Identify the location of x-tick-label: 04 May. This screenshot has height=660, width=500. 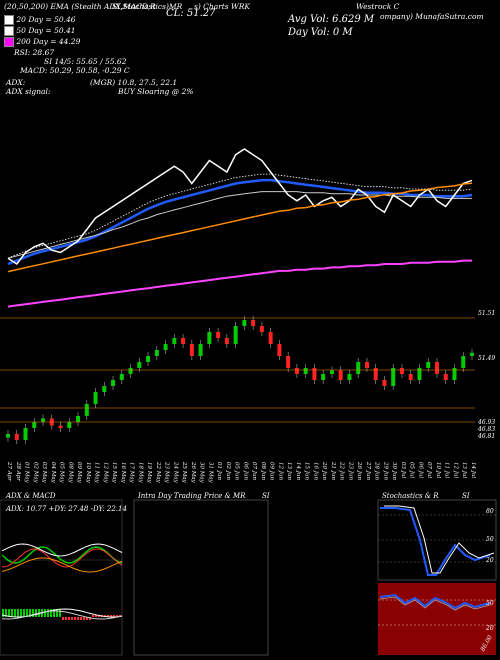
(53, 473).